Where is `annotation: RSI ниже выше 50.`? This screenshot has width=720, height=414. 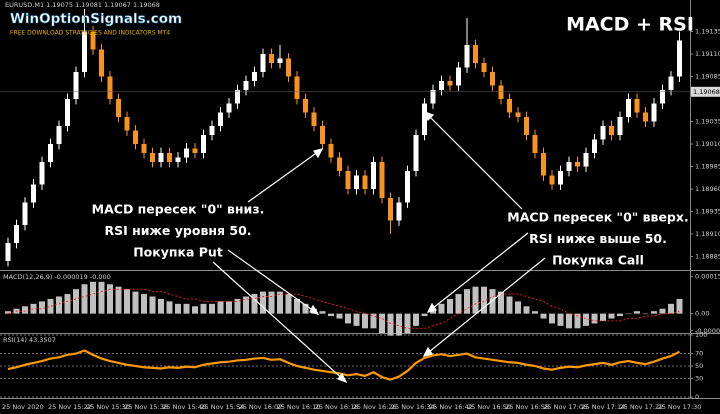 annotation: RSI ниже выше 50. is located at coordinates (598, 238).